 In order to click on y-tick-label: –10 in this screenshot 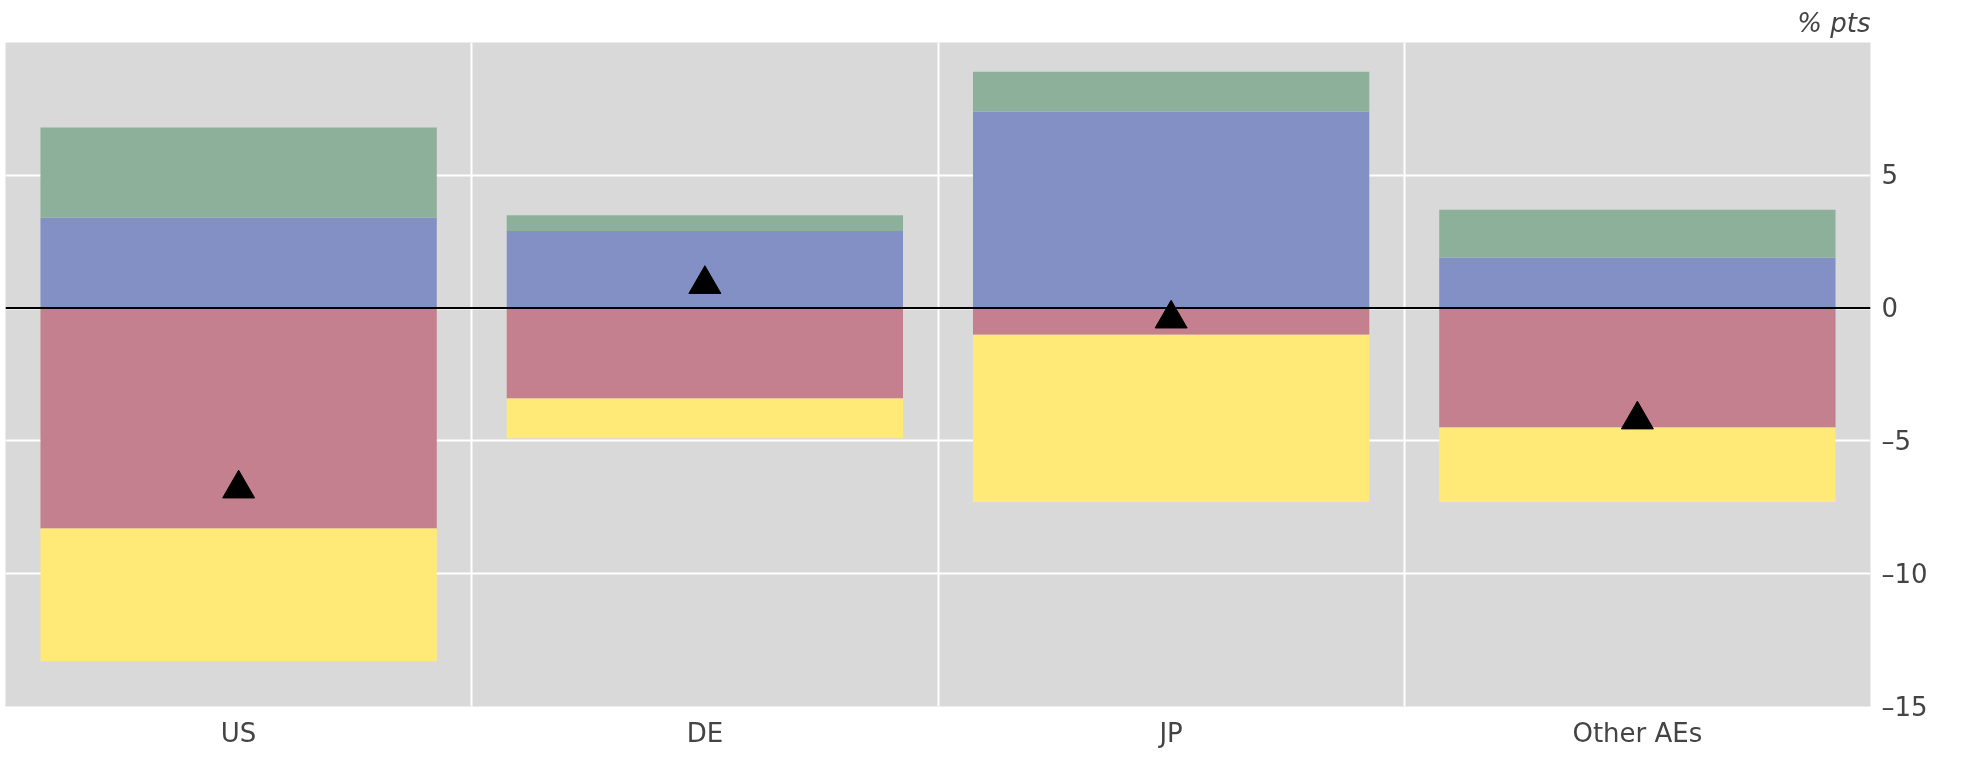, I will do `click(1904, 573)`.